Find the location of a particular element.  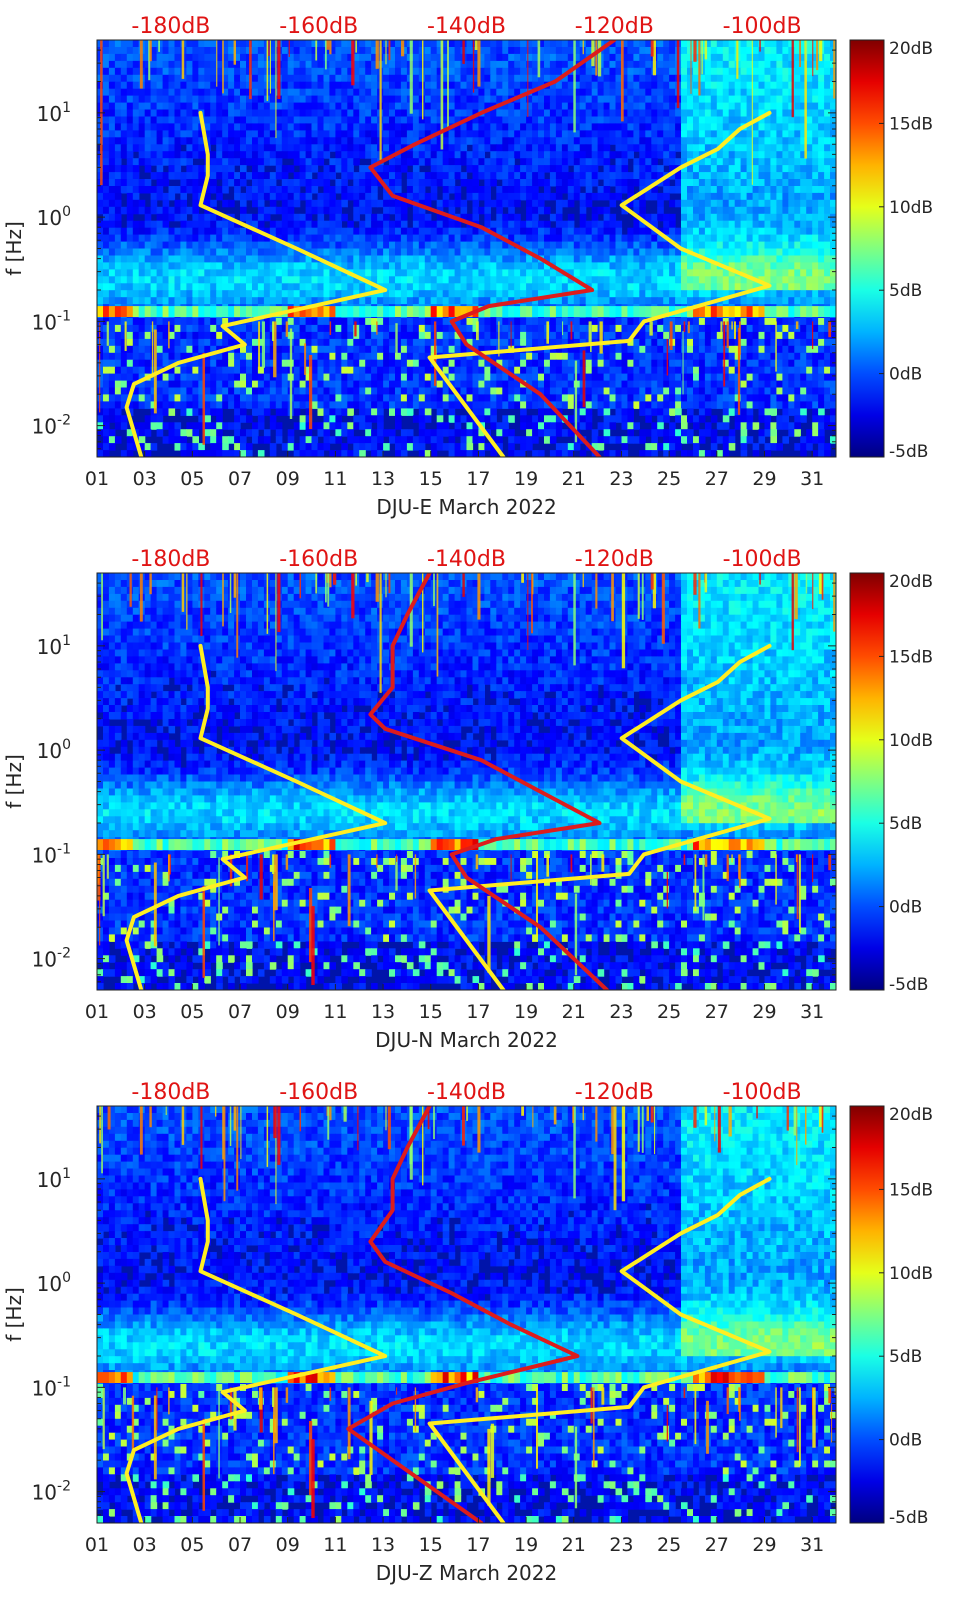

x-axis-label: DJU-Z March 2022 is located at coordinates (466, 1573).